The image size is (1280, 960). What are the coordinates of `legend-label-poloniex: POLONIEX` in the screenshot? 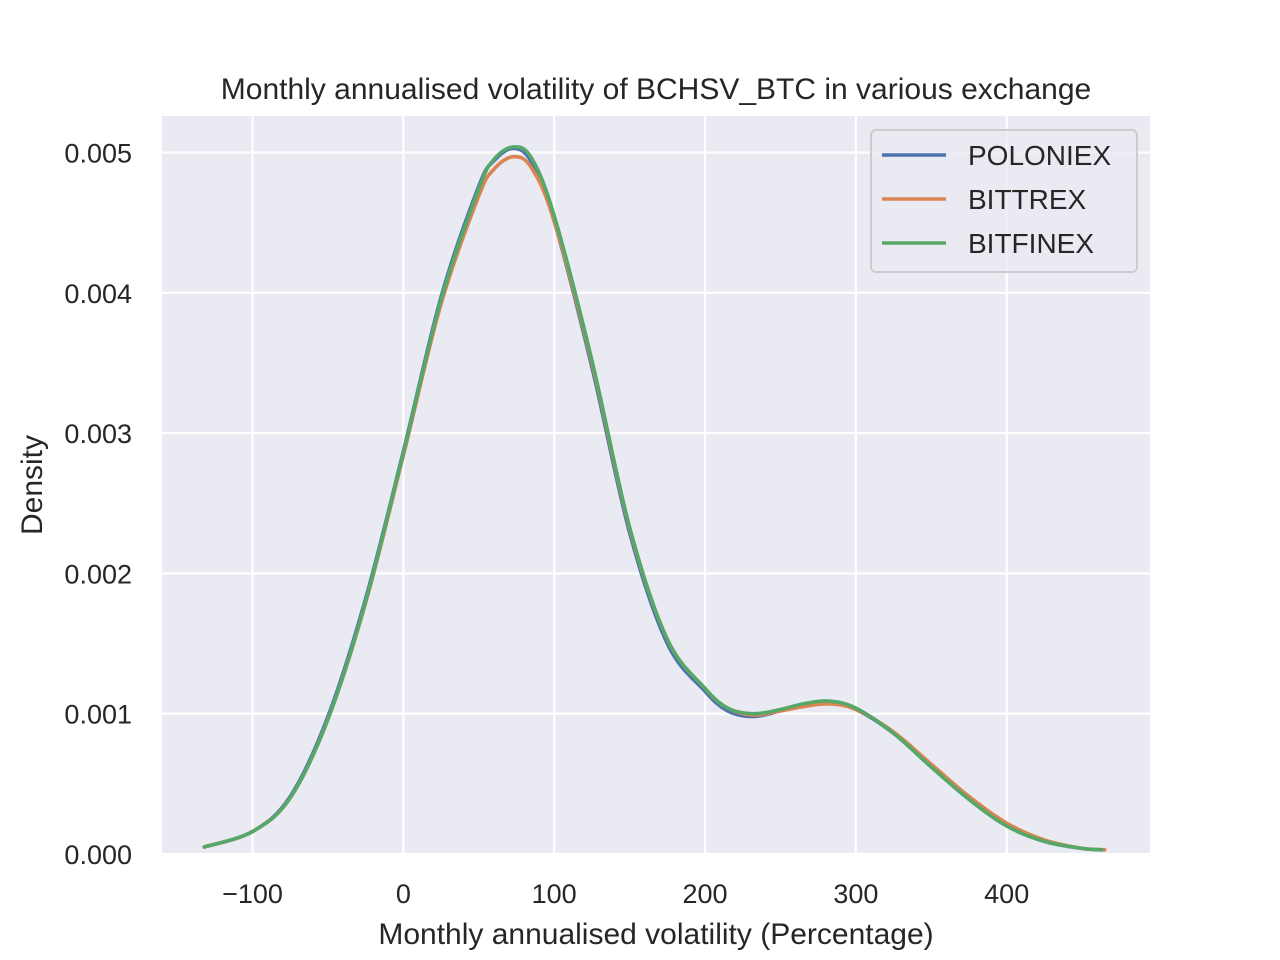 It's located at (1039, 155).